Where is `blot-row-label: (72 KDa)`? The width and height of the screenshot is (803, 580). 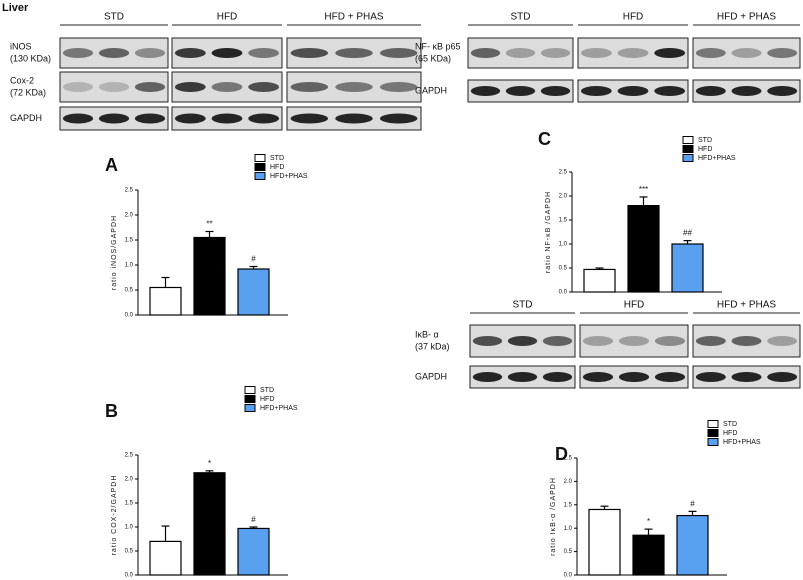
blot-row-label: (72 KDa) is located at coordinates (28, 92).